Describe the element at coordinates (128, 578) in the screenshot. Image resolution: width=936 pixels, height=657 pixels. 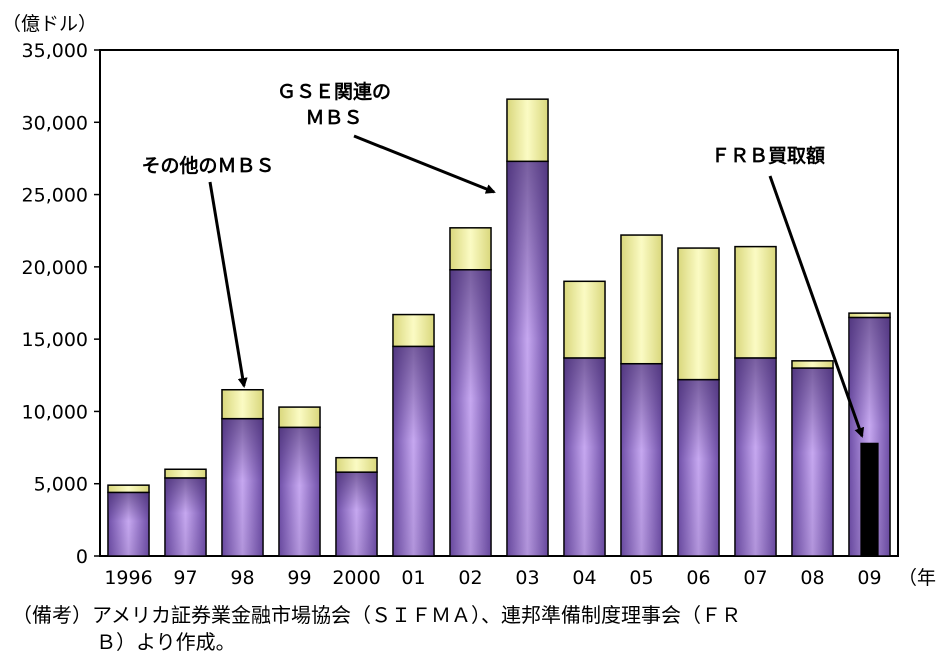
I see `x-tick-label: 1996` at that location.